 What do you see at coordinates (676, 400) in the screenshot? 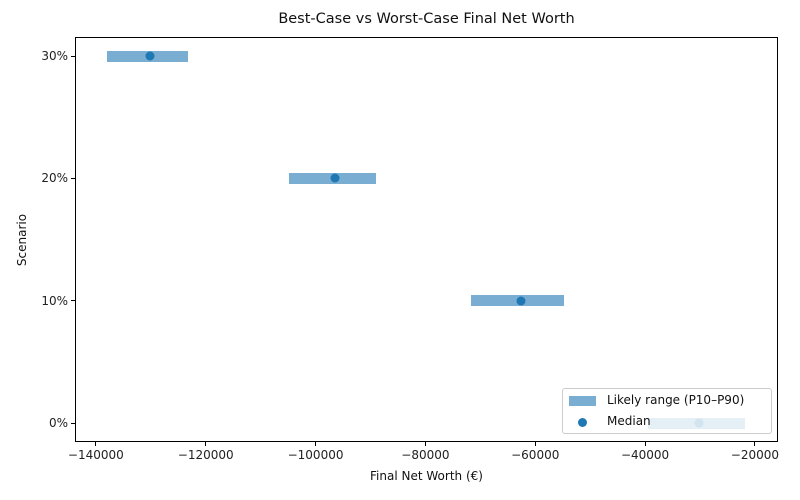
I see `legend-range-label: Likely range (P10–P90)` at bounding box center [676, 400].